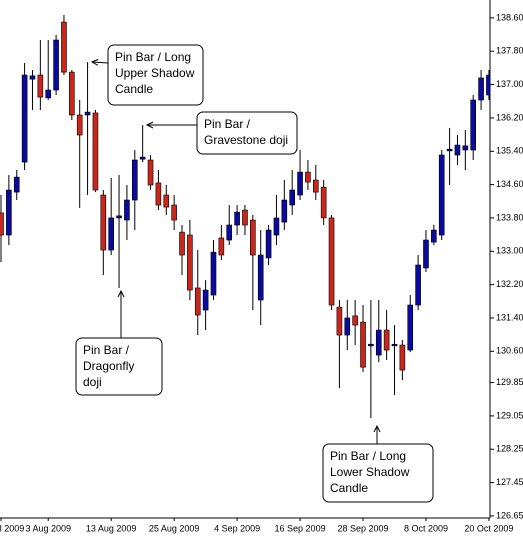 The image size is (523, 538). What do you see at coordinates (174, 528) in the screenshot?
I see `x-tick-label: 25 Aug 2009` at bounding box center [174, 528].